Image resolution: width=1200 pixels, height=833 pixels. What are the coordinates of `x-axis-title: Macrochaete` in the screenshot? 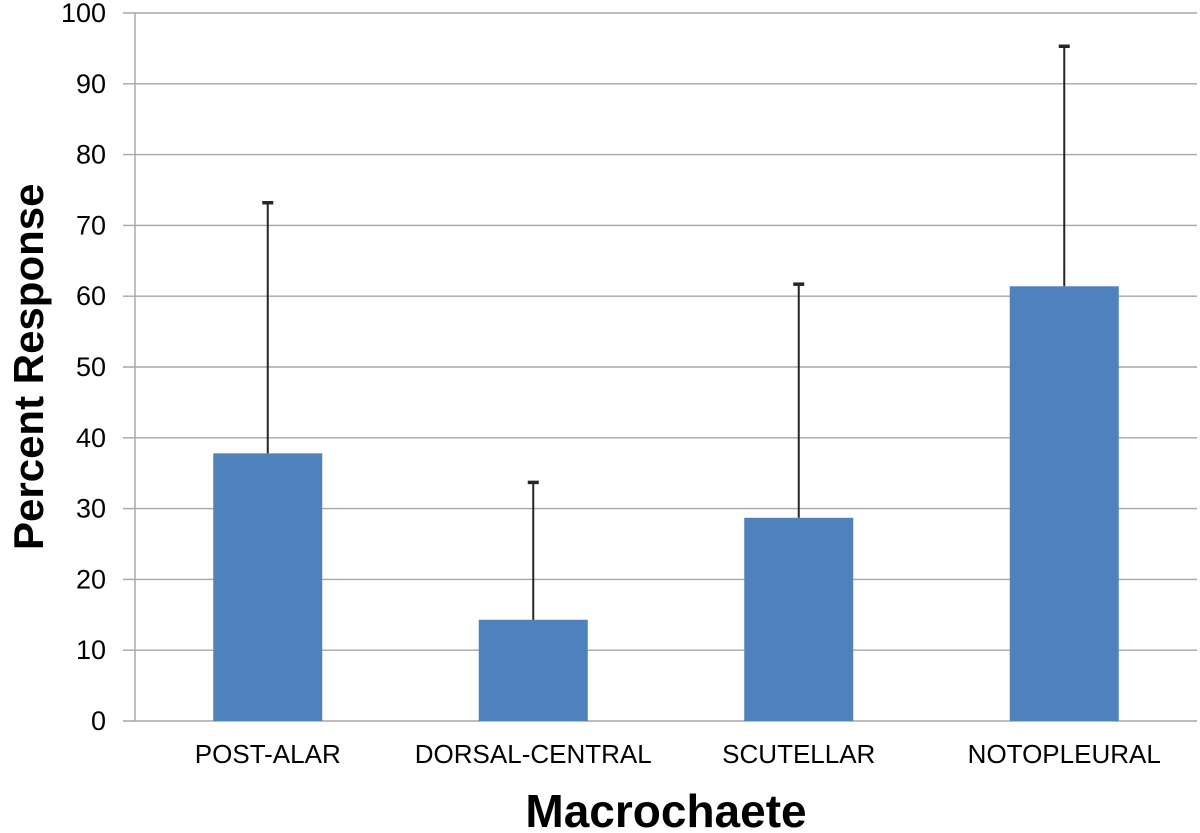 It's located at (666, 809).